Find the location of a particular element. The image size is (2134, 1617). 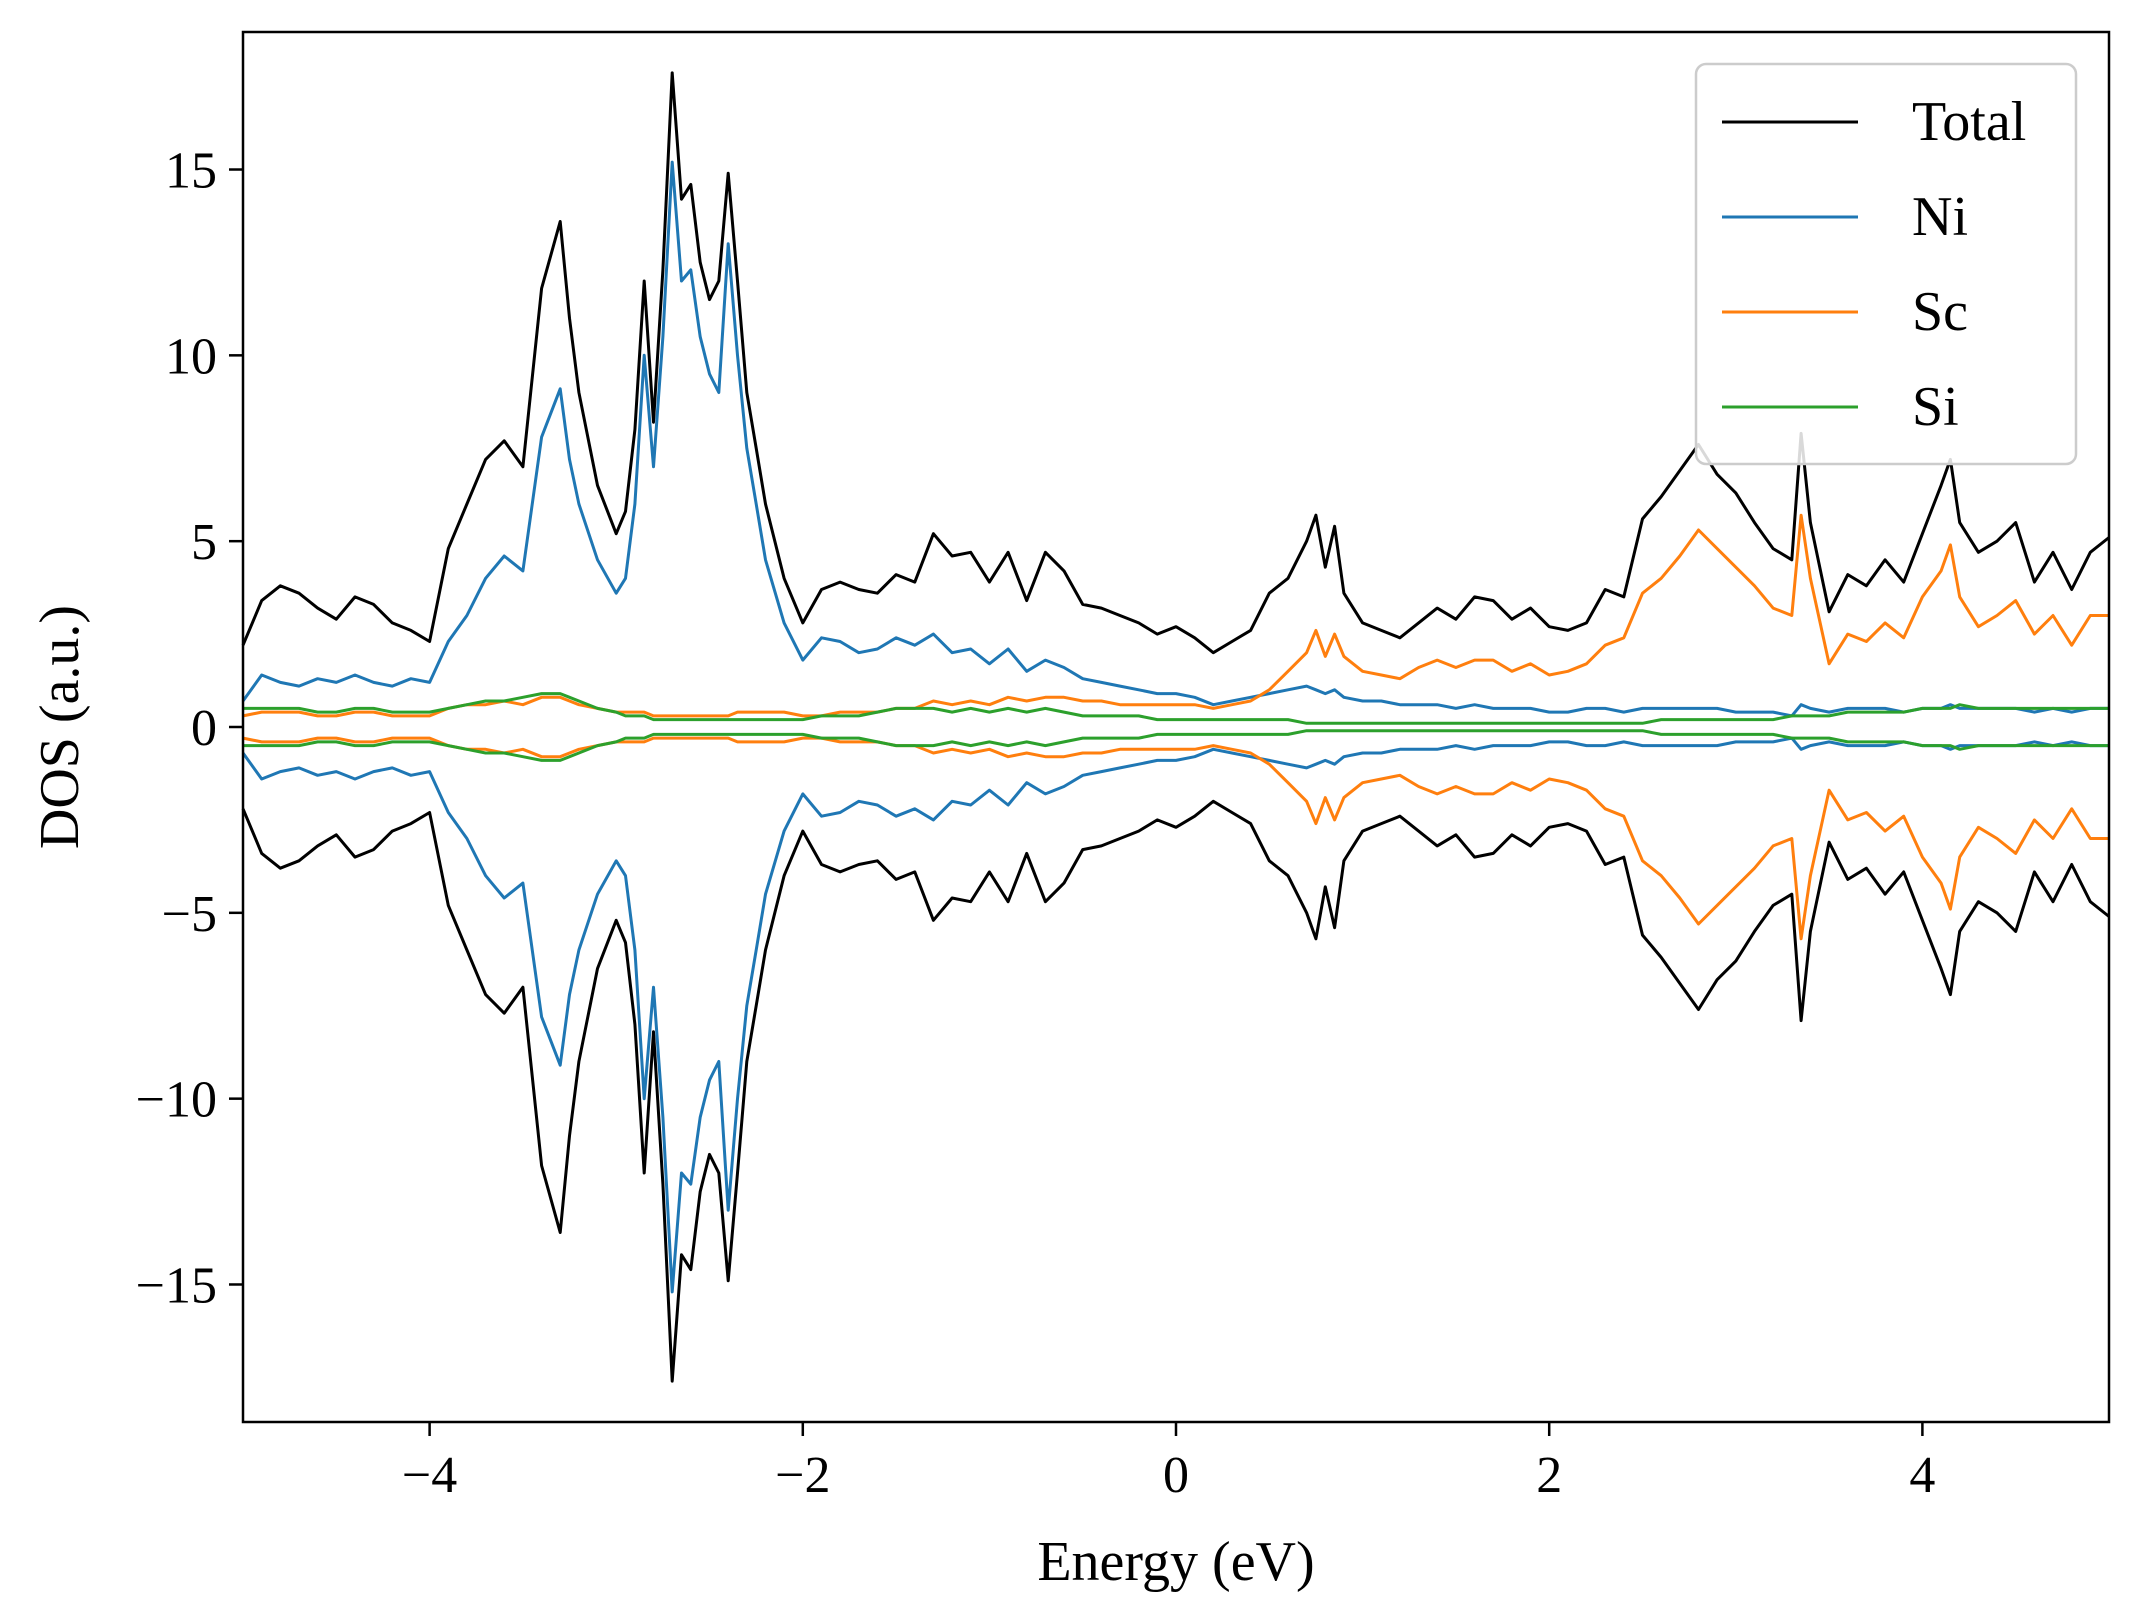

legend-label-total: Total is located at coordinates (1969, 122).